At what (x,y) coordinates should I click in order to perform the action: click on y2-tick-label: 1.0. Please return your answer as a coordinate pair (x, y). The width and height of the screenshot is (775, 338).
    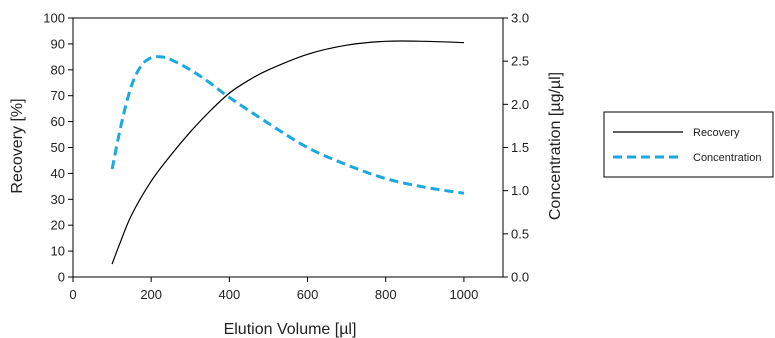
    Looking at the image, I should click on (520, 190).